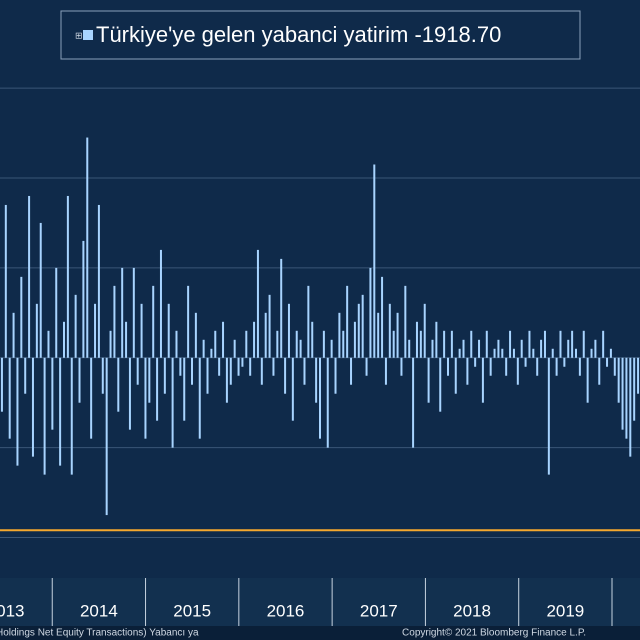 The width and height of the screenshot is (640, 640). I want to click on legend-toggle: ⊞, so click(79, 35).